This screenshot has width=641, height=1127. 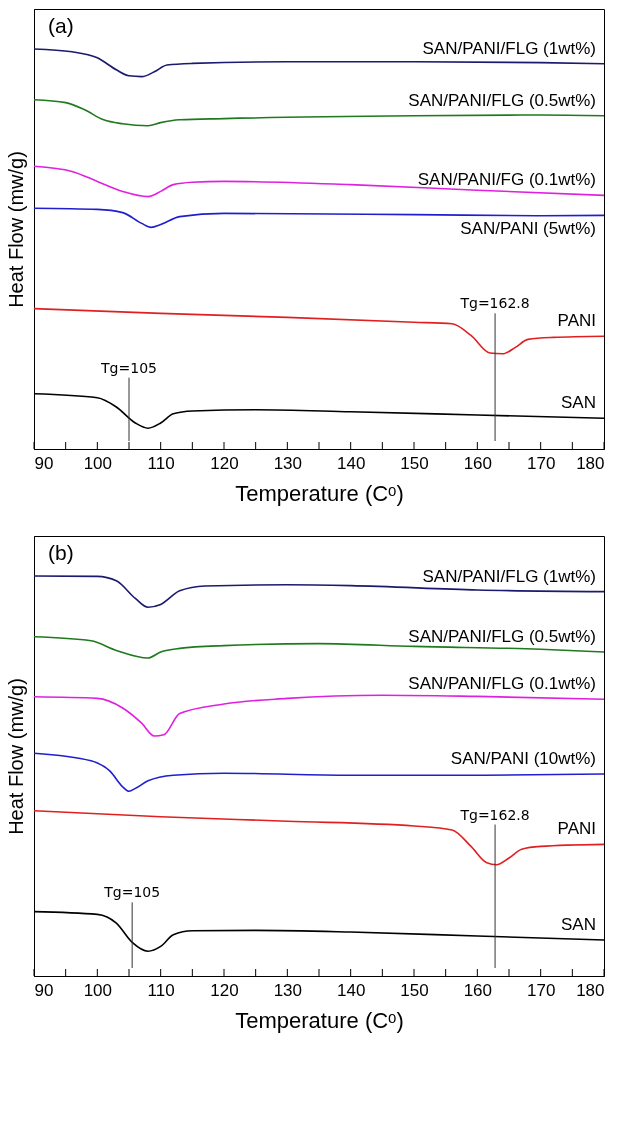 I want to click on chart-title: (a), so click(x=61, y=25).